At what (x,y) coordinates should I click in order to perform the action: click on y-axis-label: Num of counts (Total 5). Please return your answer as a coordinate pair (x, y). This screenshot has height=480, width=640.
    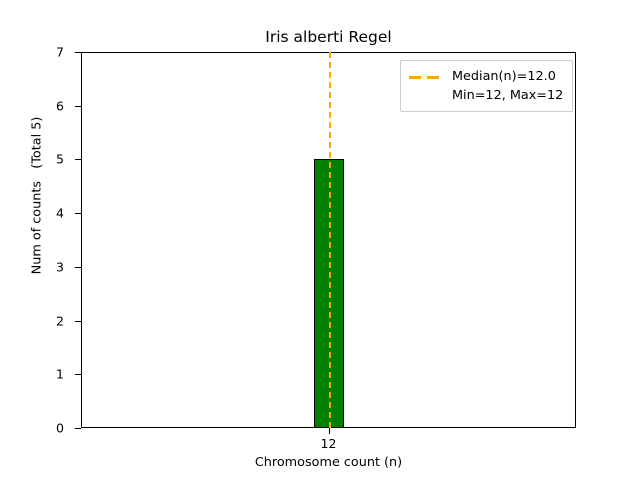
    Looking at the image, I should click on (37, 195).